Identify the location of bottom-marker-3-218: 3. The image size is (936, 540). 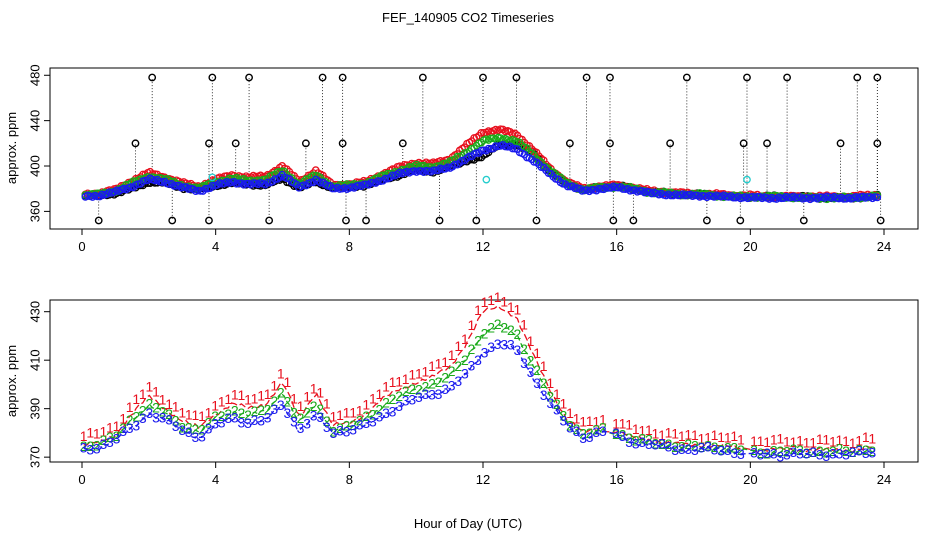
(813, 452).